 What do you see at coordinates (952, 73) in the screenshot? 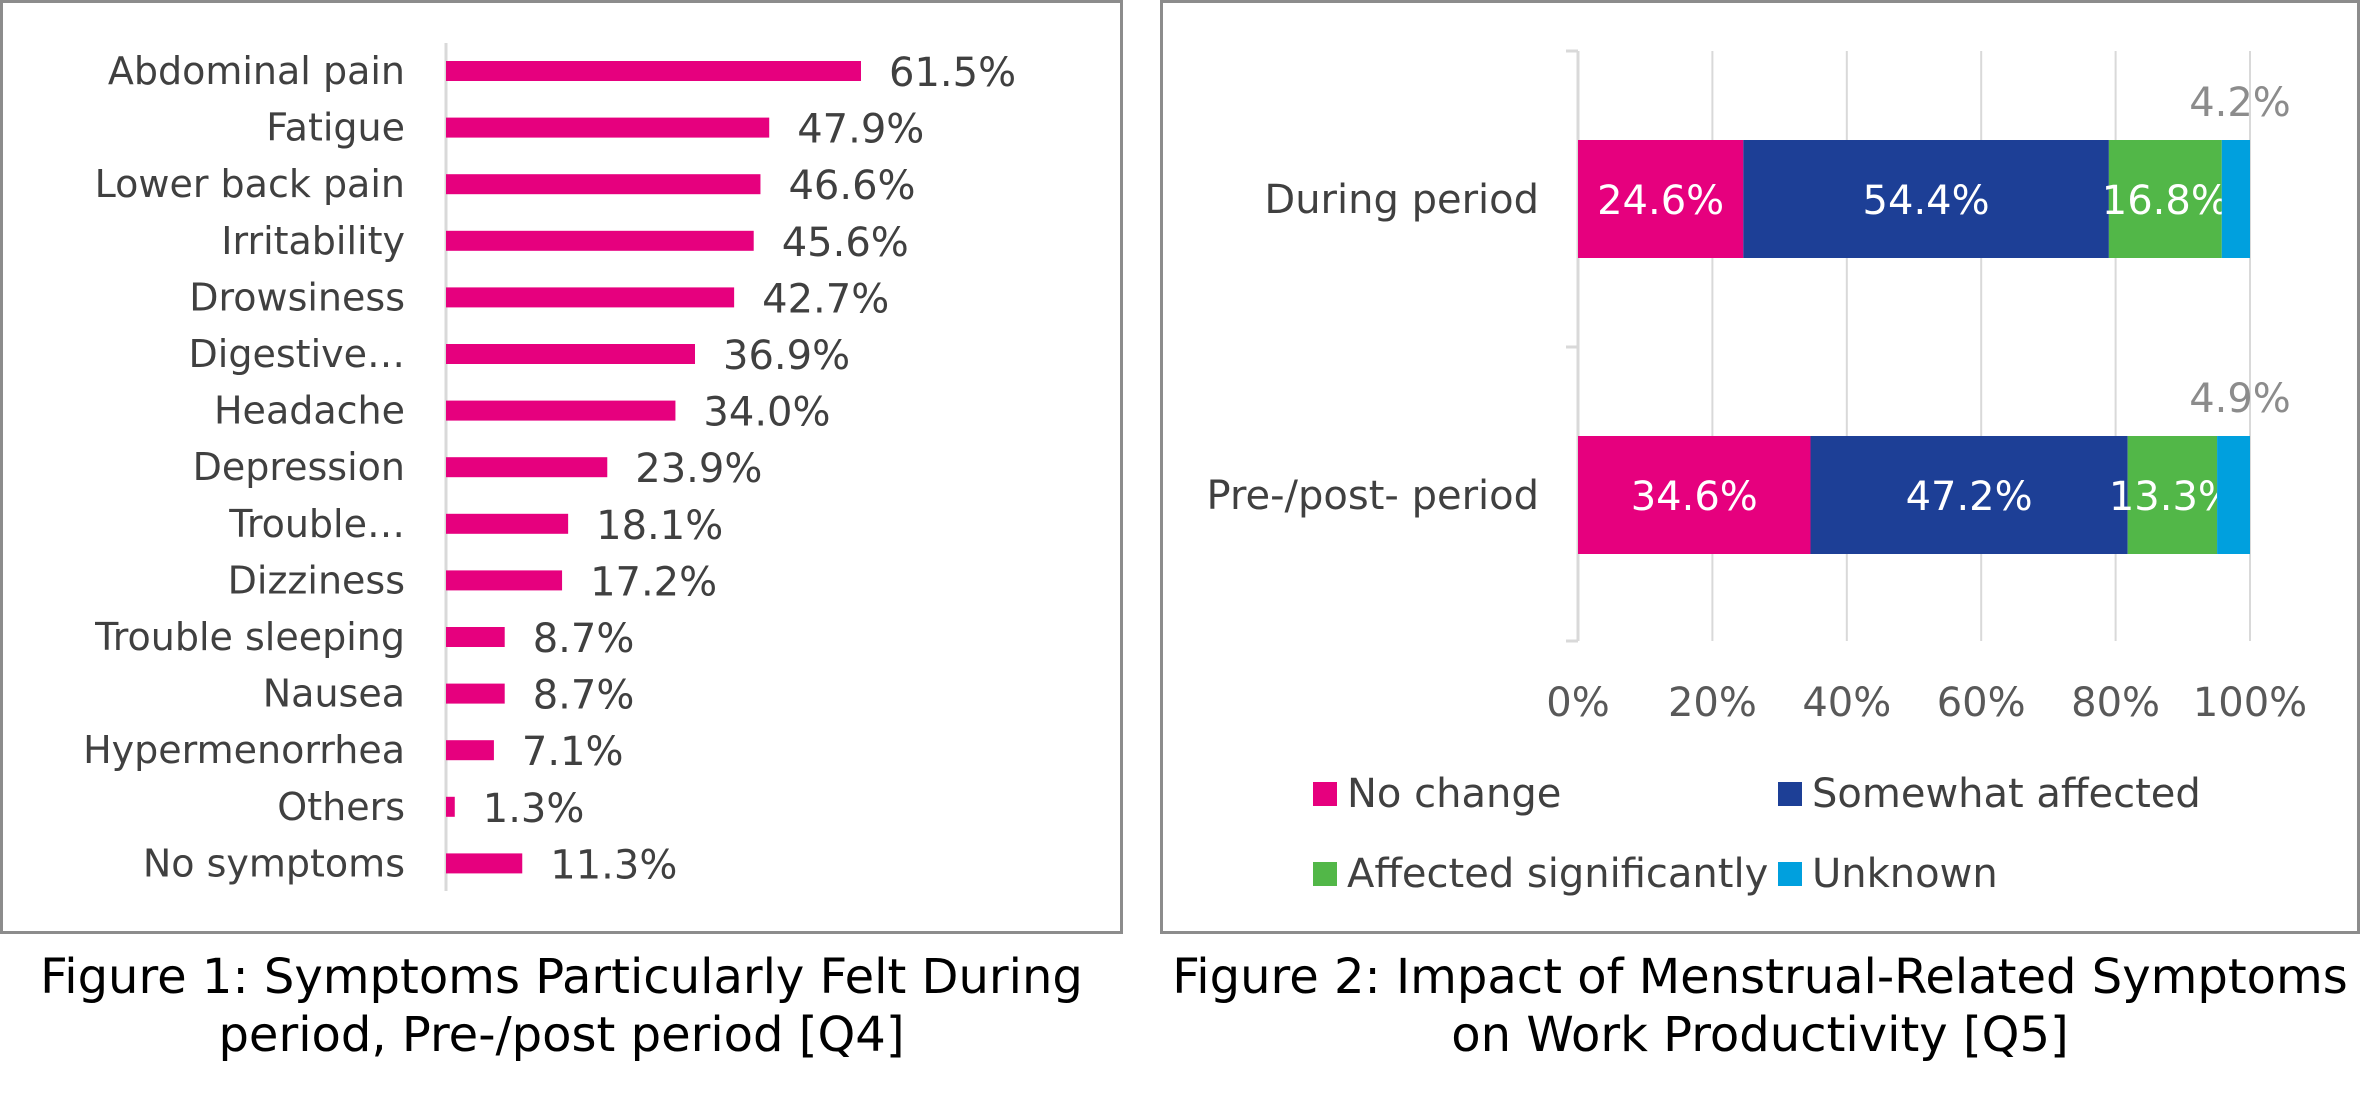
I see `data-label-abdominal-pain: 61.5%` at bounding box center [952, 73].